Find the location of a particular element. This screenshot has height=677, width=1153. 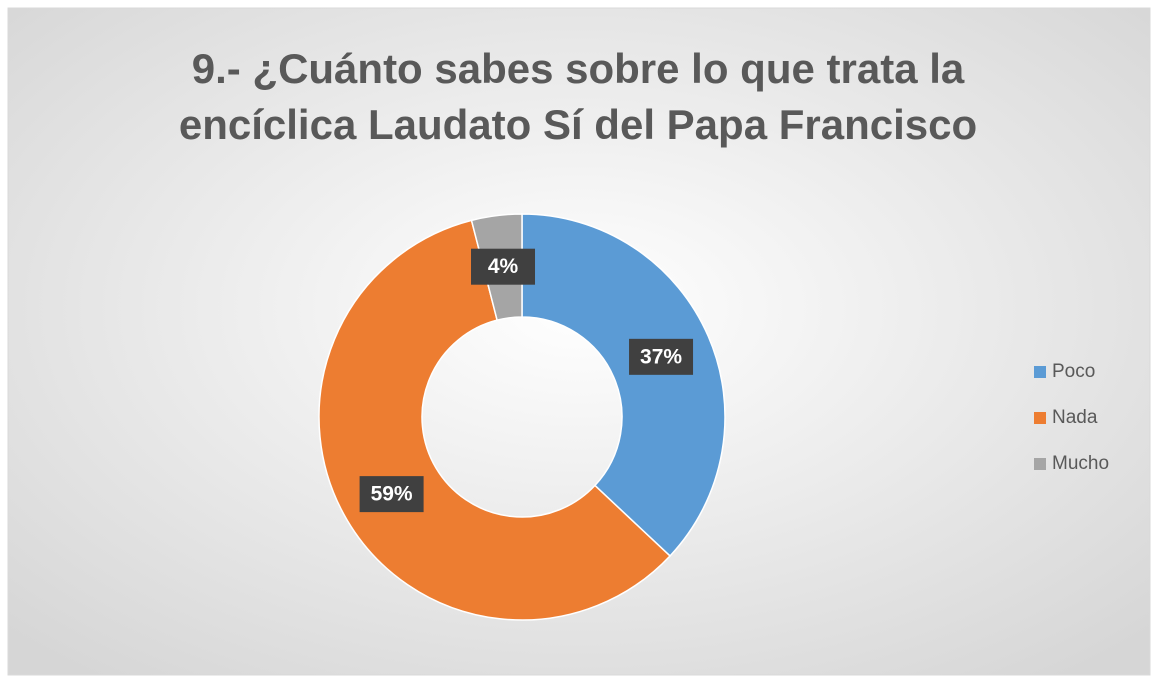

chart-title: 9.- ¿Cuánto sabes sobre lo que trata la is located at coordinates (578, 68).